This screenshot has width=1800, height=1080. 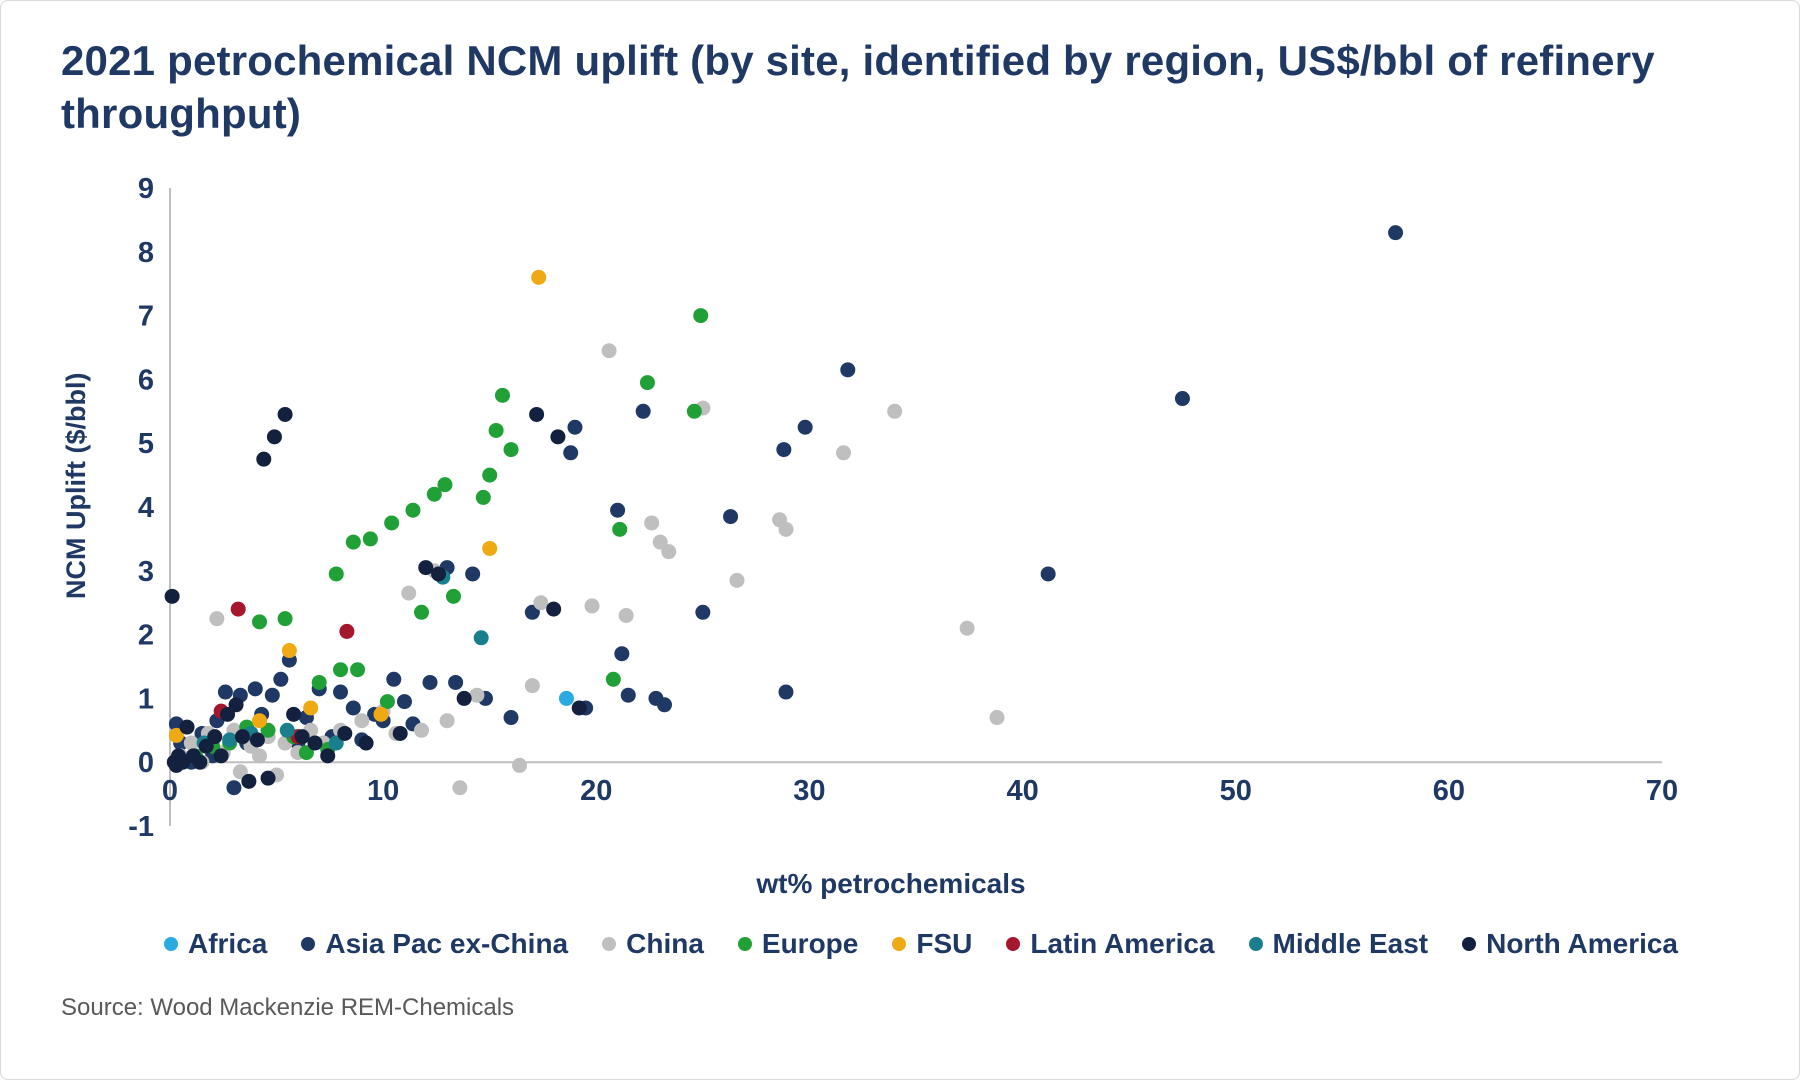 What do you see at coordinates (146, 444) in the screenshot?
I see `y-axis-tick-label: 5` at bounding box center [146, 444].